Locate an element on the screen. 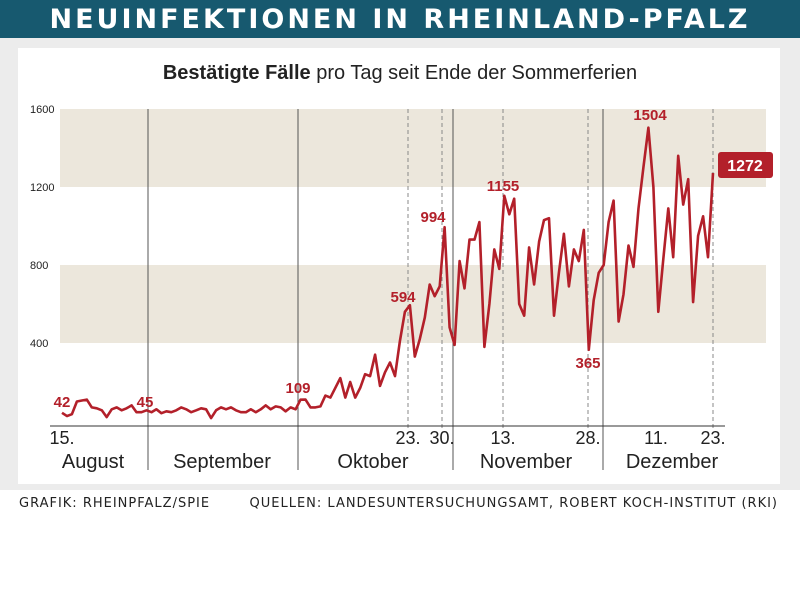 Image resolution: width=800 pixels, height=608 pixels. date-tick-label-3: 13. is located at coordinates (502, 438).